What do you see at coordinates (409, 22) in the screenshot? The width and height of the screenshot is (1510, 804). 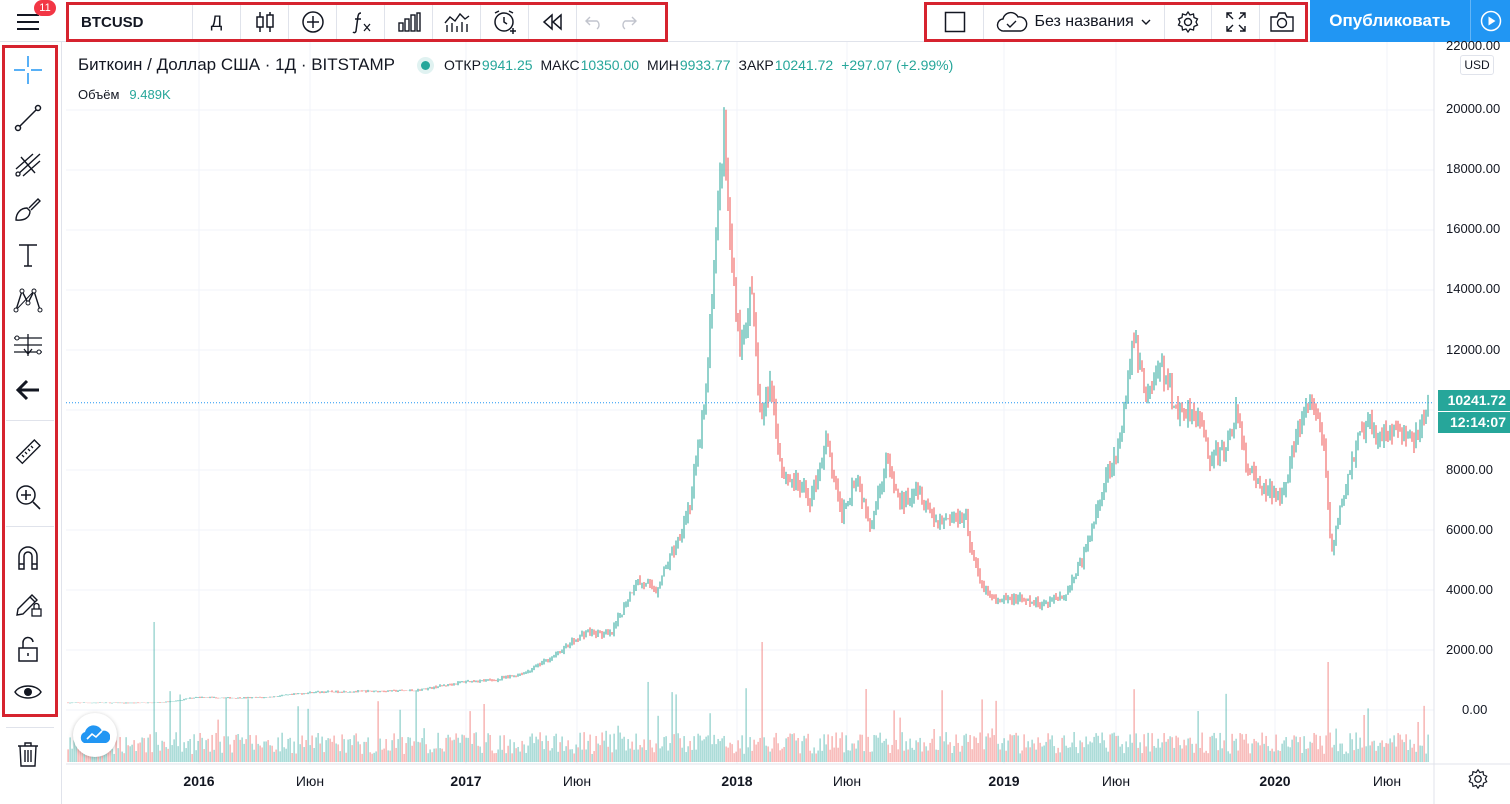 I see `financials-icon` at bounding box center [409, 22].